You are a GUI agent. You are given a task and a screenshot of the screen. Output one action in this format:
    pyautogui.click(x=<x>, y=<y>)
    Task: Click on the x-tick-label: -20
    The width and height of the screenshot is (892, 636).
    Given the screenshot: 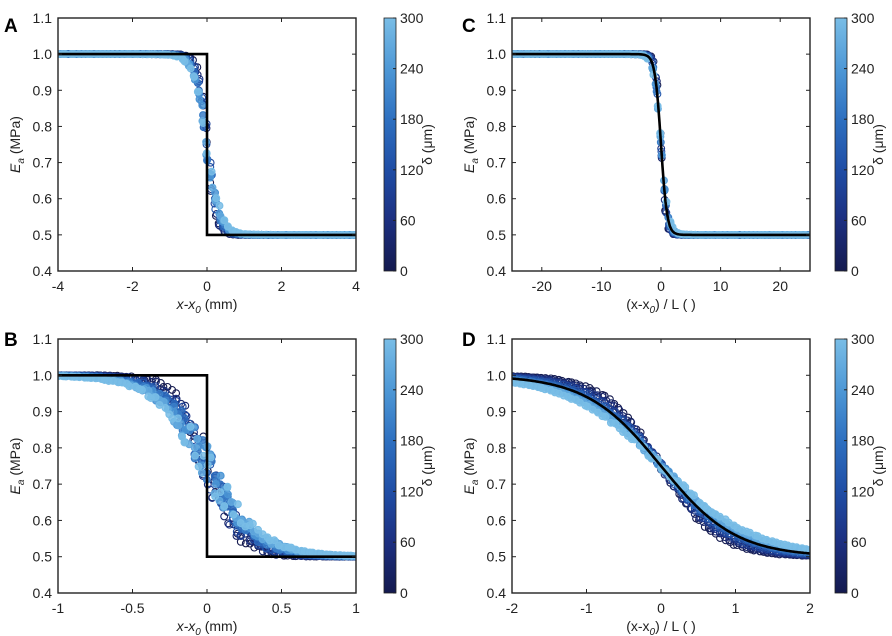 What is the action you would take?
    pyautogui.click(x=542, y=286)
    